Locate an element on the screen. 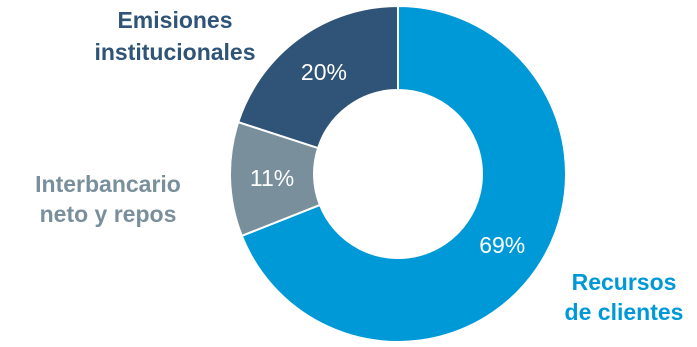  category-label-line: Emisiones is located at coordinates (174, 20).